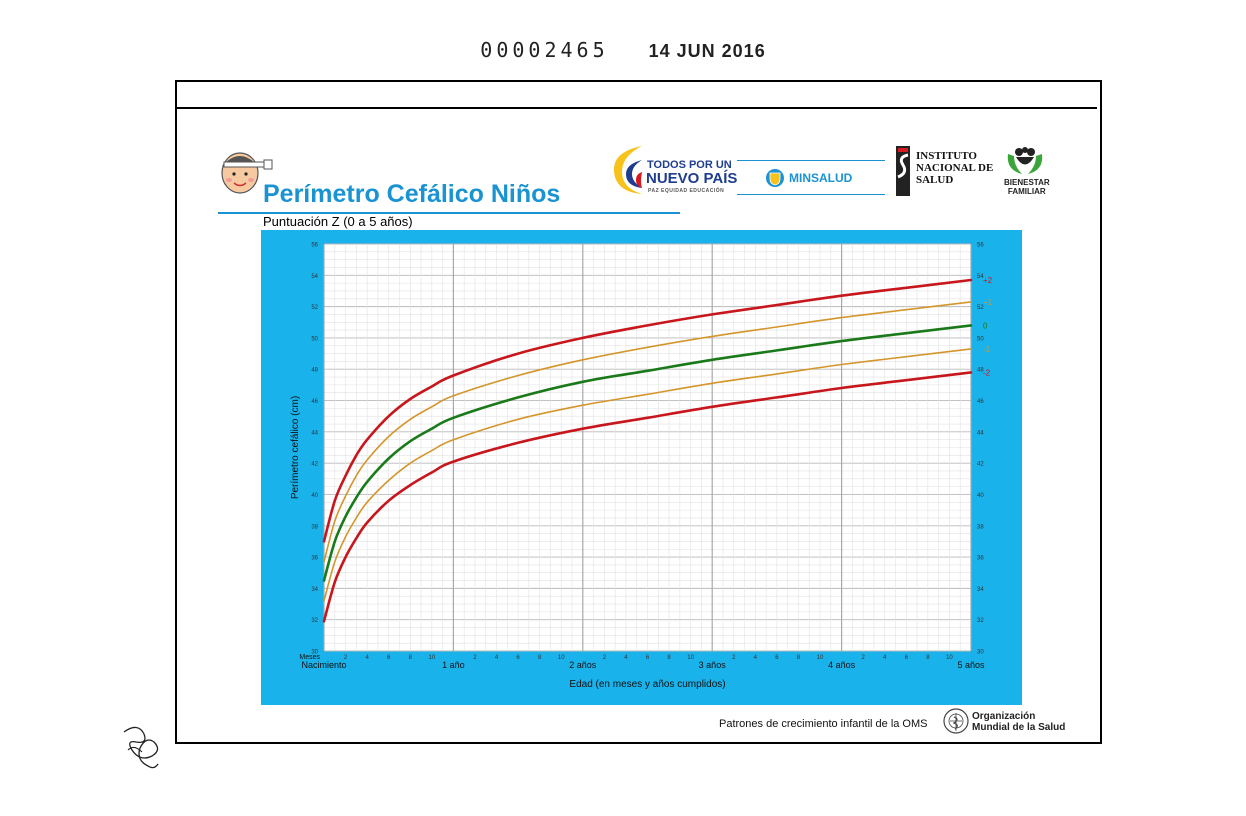 Image resolution: width=1246 pixels, height=816 pixels. I want to click on todos-logo-line2: NUEVO PAÍS, so click(692, 178).